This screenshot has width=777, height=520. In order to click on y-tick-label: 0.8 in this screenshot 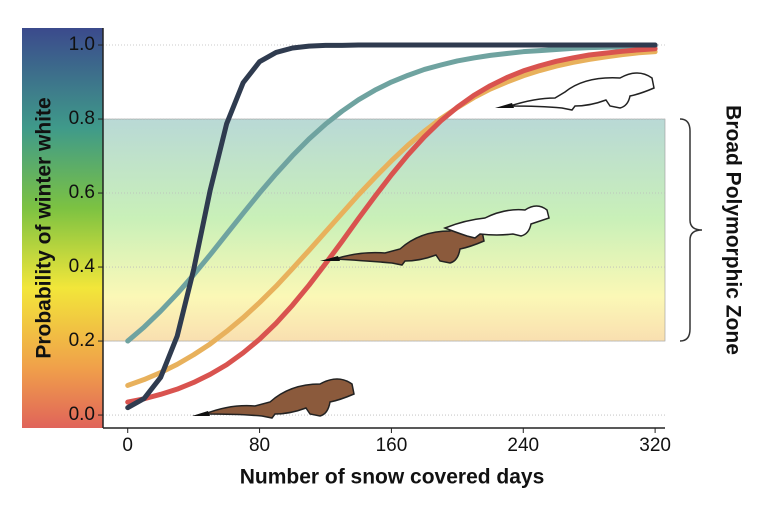, I will do `click(82, 118)`.